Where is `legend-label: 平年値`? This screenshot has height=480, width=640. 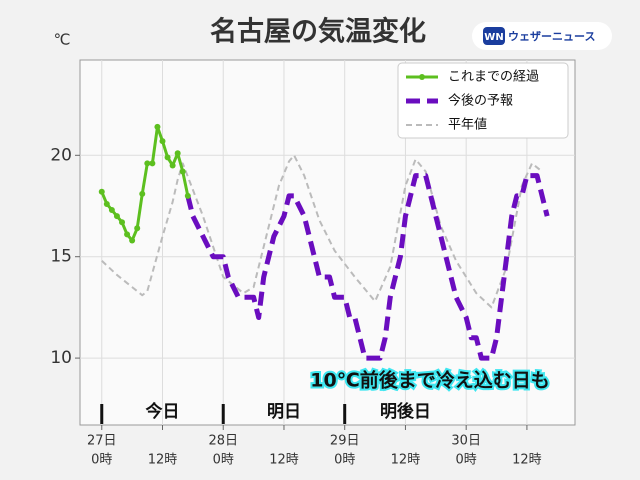 legend-label: 平年値 is located at coordinates (467, 125).